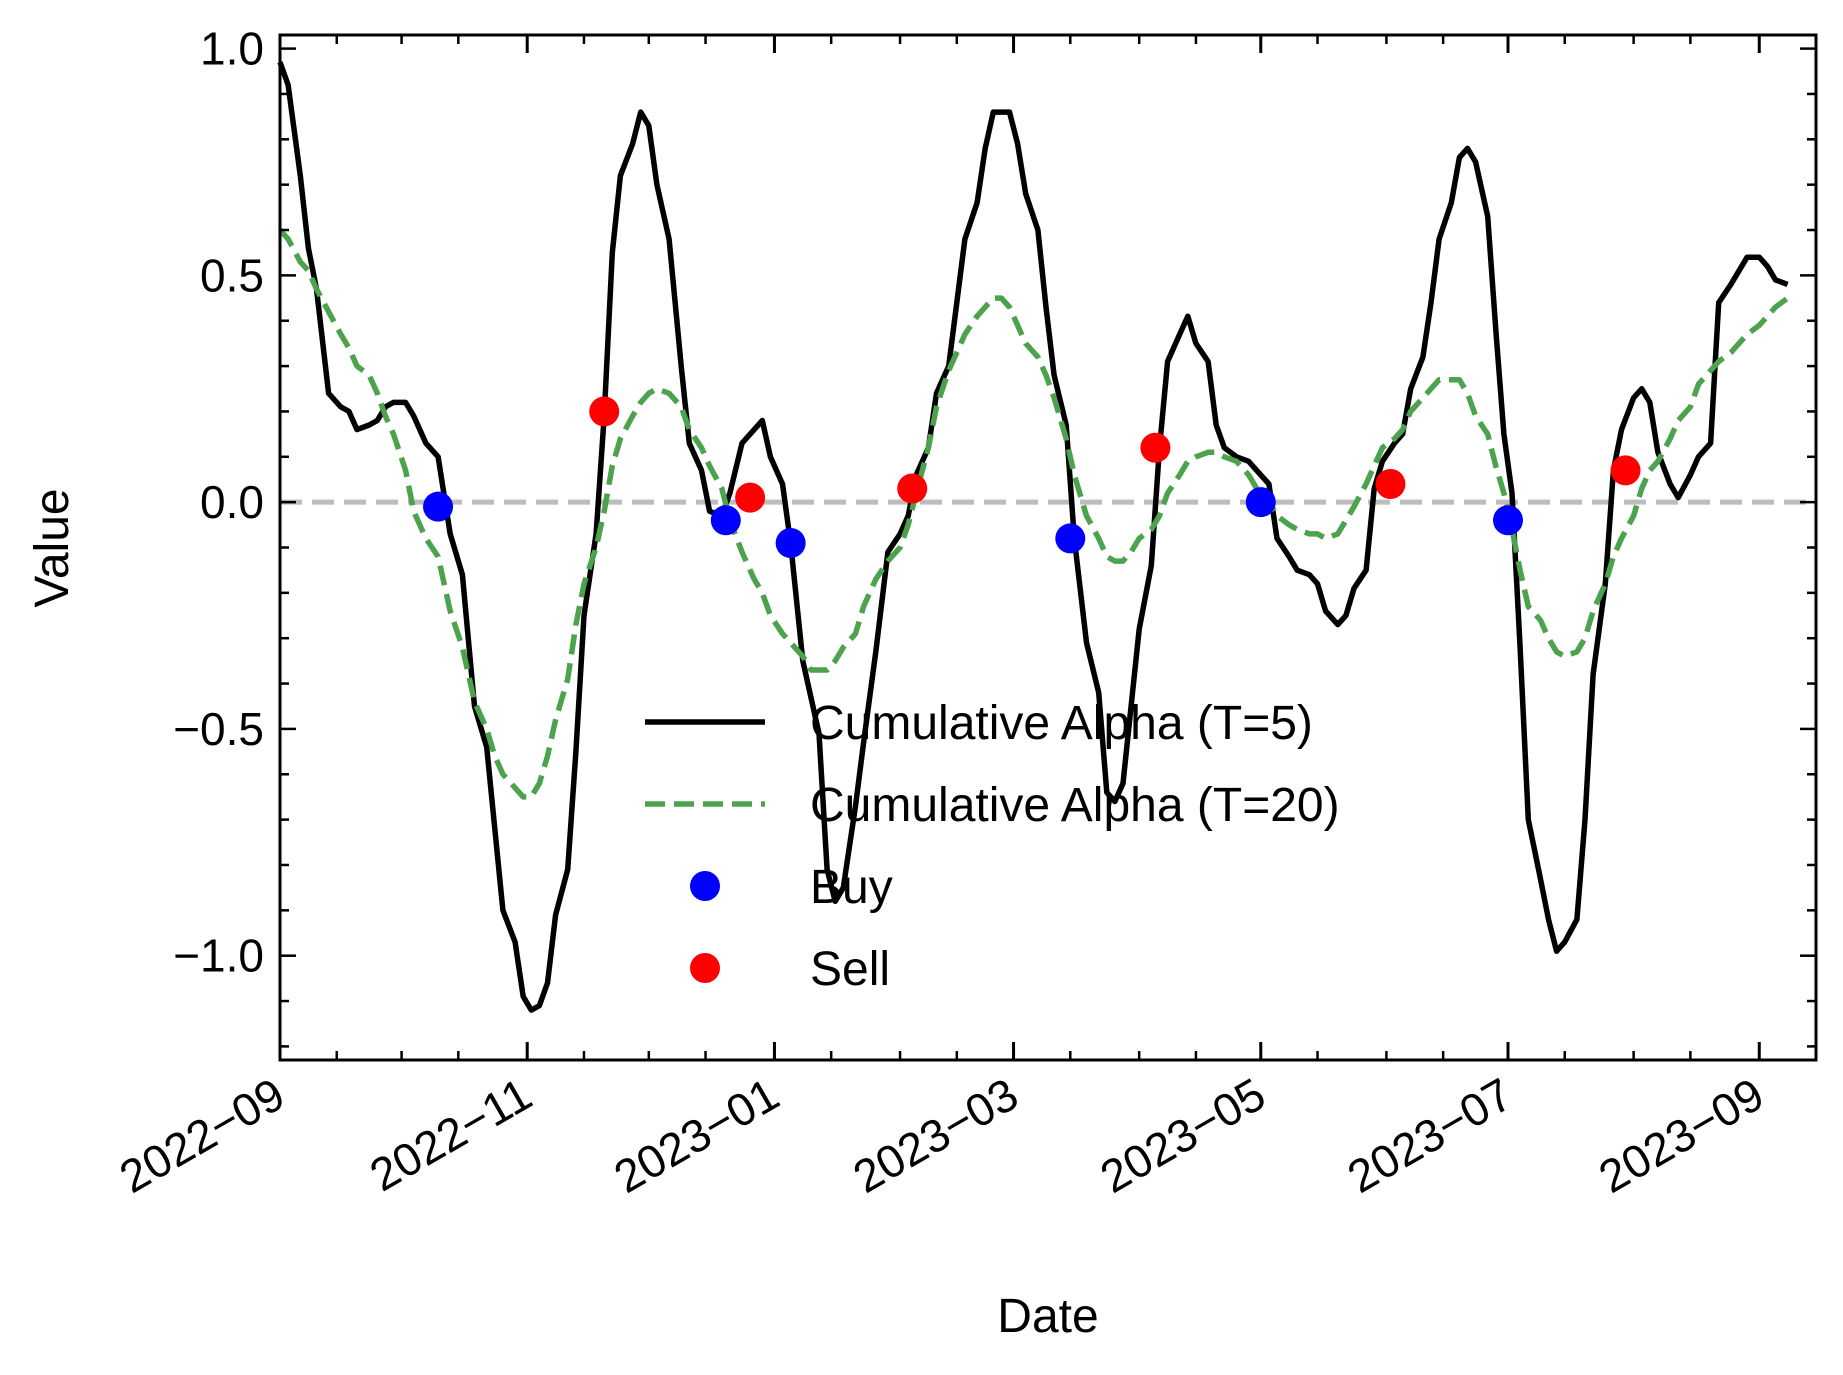 The image size is (1843, 1375). What do you see at coordinates (1183, 1135) in the screenshot?
I see `x-tick-label-4: 2023−05` at bounding box center [1183, 1135].